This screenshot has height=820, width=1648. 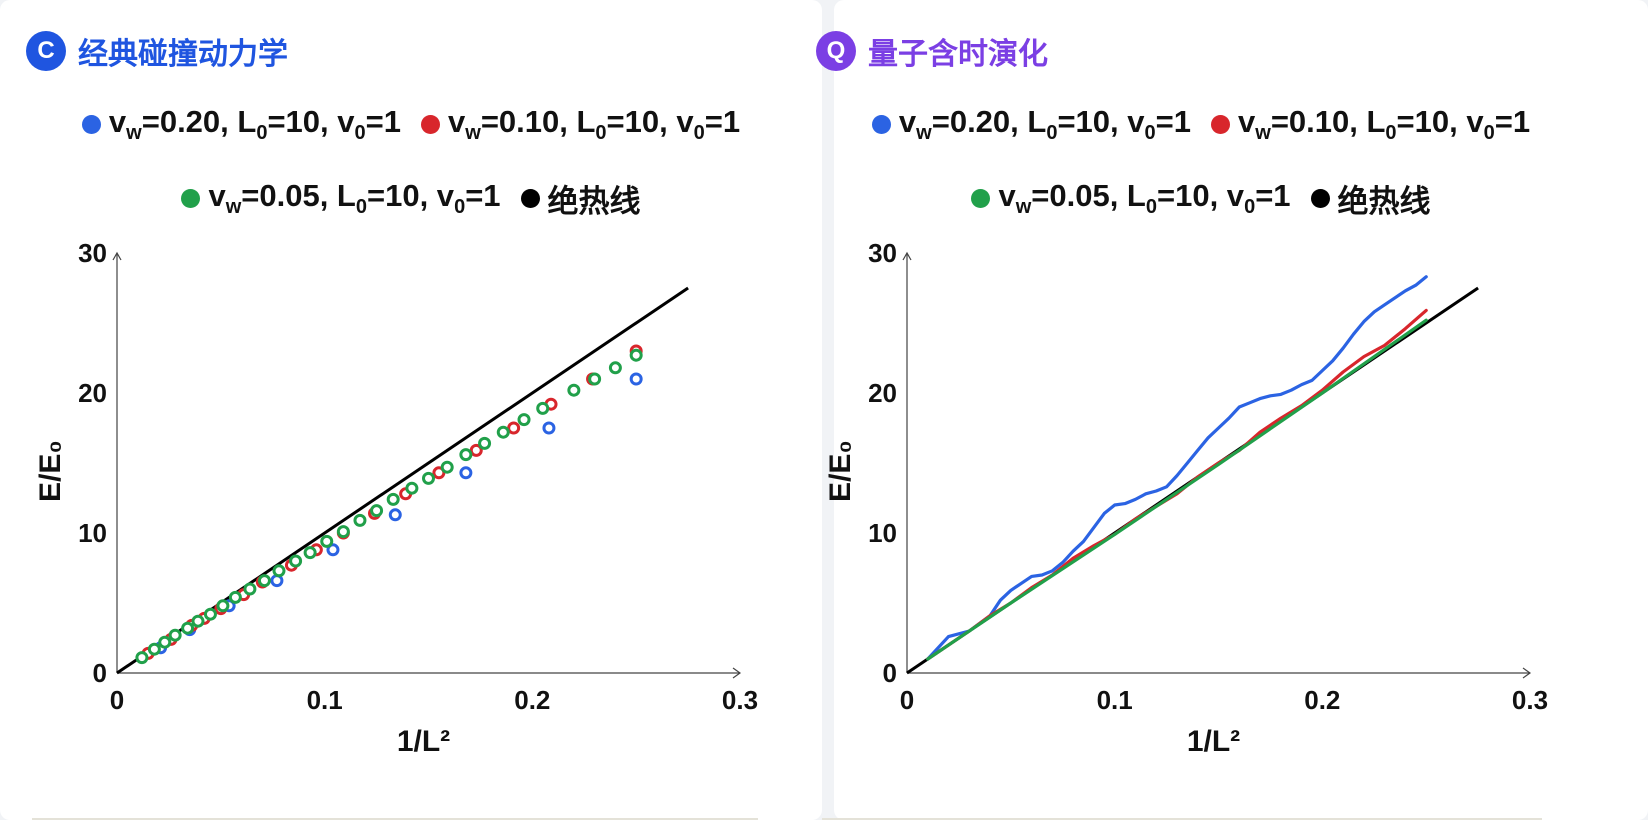 I want to click on panel-header: Q 量子含时演化, so click(x=932, y=51).